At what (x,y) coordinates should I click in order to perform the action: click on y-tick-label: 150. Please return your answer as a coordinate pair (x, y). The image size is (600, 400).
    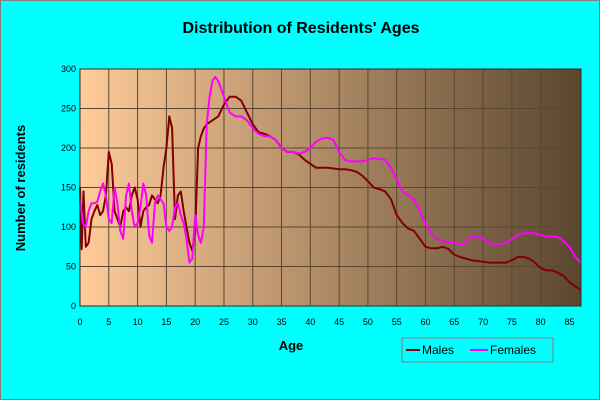
    Looking at the image, I should click on (68, 188).